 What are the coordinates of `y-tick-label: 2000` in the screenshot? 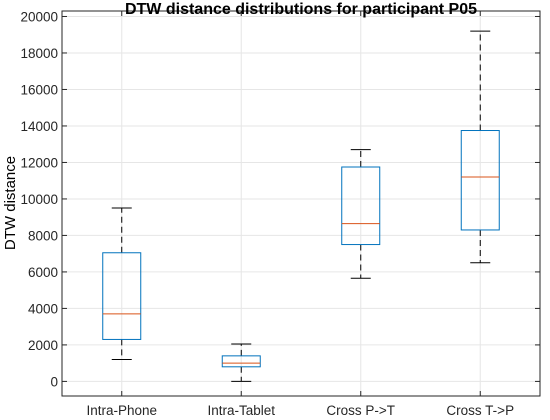 It's located at (43, 345).